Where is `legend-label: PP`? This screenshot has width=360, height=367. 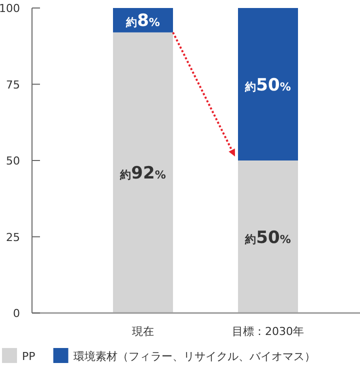 legend-label: PP is located at coordinates (29, 356).